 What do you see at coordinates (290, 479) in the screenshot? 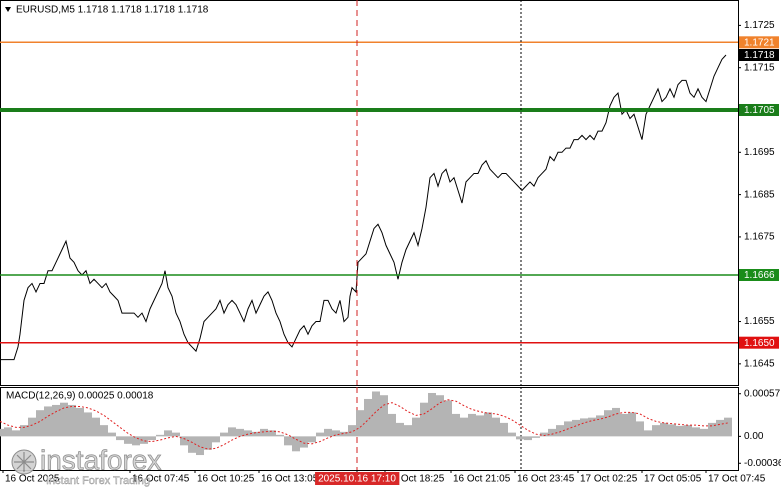
I see `x-tick-label: 16 Oct 13:05` at bounding box center [290, 479].